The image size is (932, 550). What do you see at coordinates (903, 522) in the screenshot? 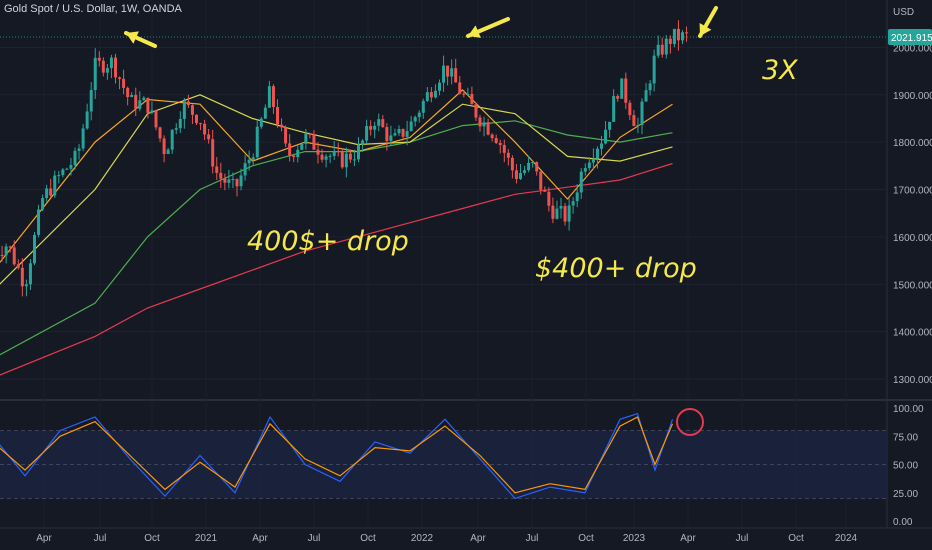
I see `rsi-tick-label: 0.00` at bounding box center [903, 522].